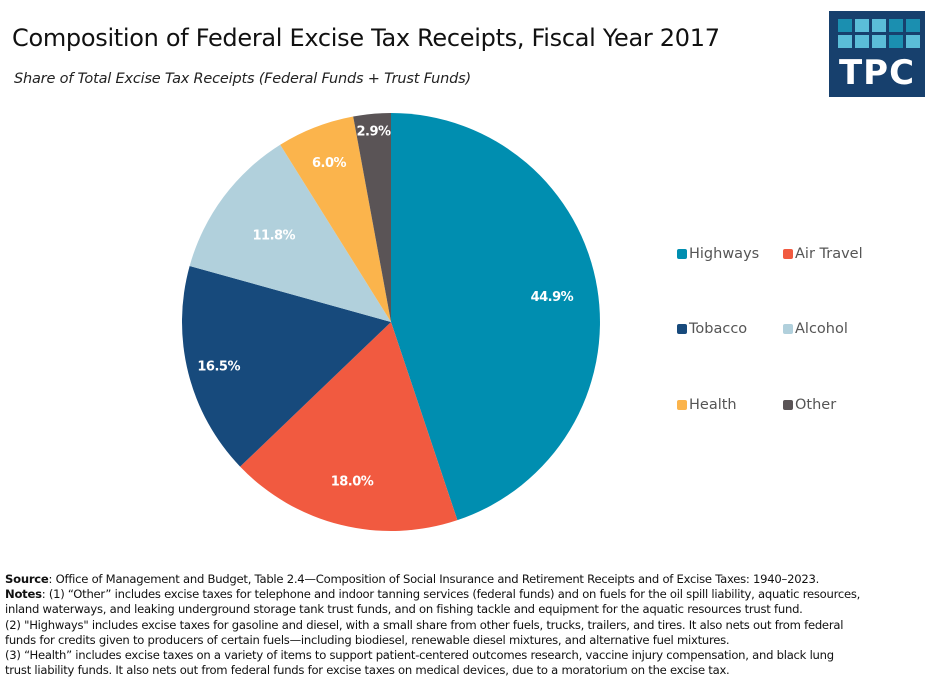  What do you see at coordinates (286, 366) in the screenshot?
I see `pie-slice-tobacco` at bounding box center [286, 366].